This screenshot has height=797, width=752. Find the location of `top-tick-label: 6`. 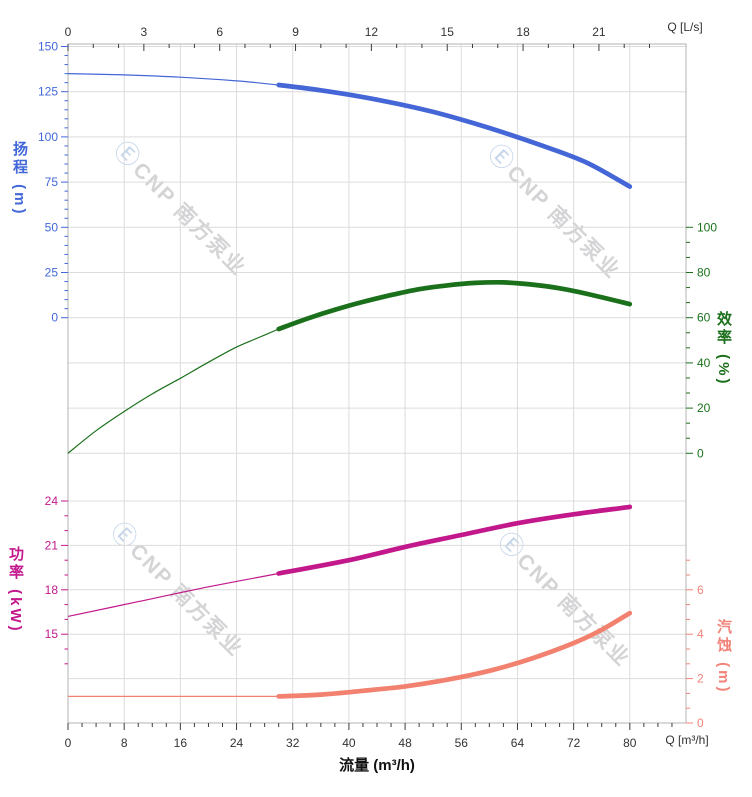

top-tick-label: 6 is located at coordinates (219, 32).